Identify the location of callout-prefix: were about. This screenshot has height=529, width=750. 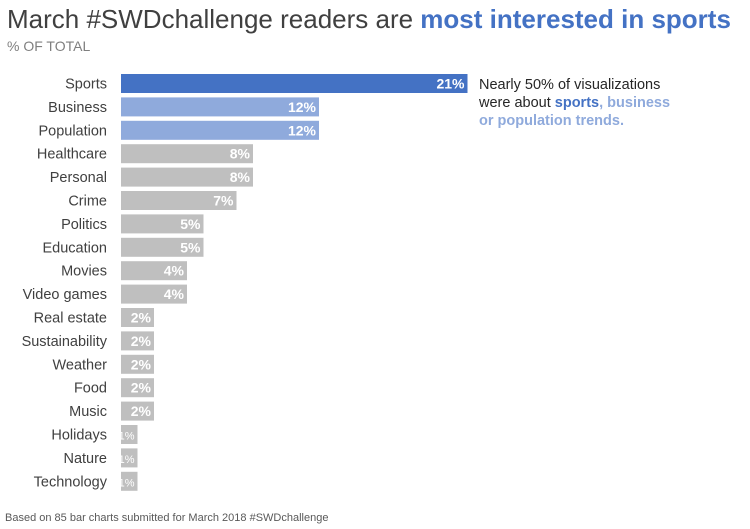
(517, 103).